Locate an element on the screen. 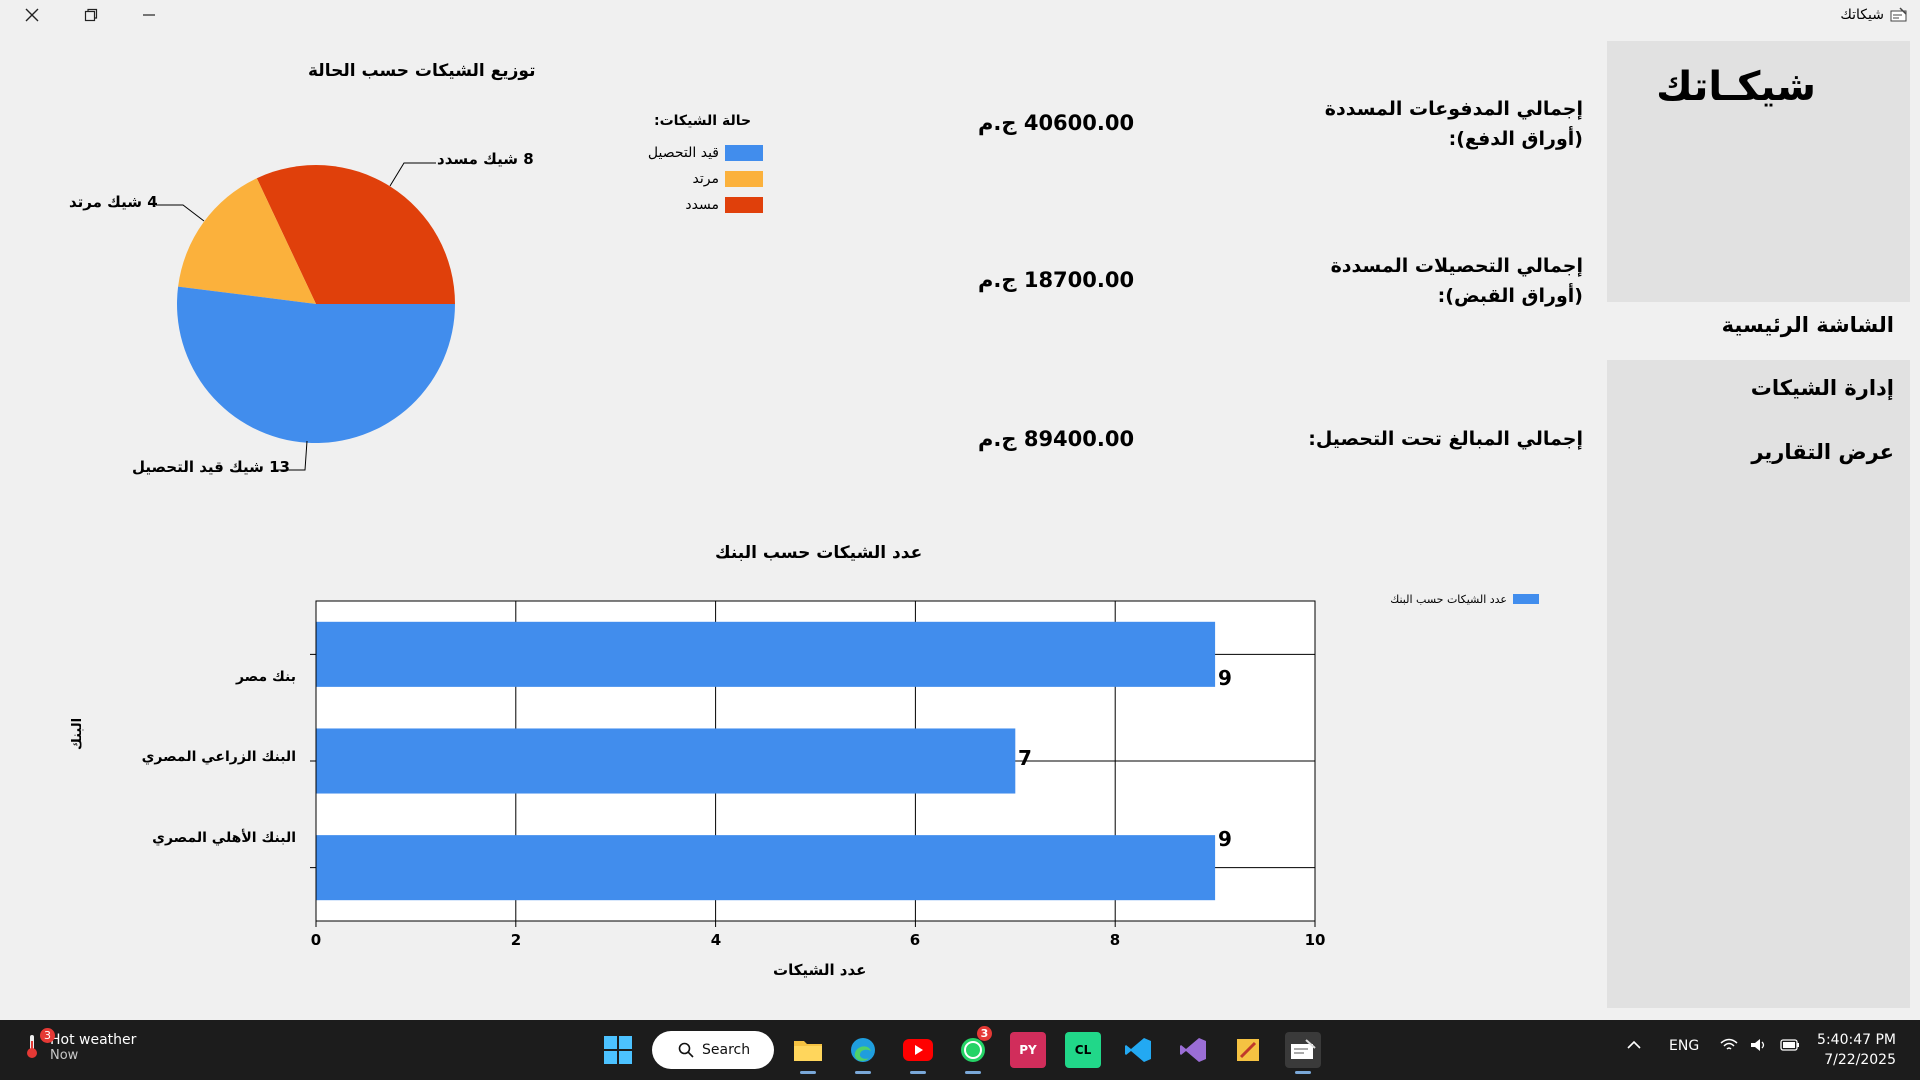  pie-leader-under-collection is located at coordinates (292, 455).